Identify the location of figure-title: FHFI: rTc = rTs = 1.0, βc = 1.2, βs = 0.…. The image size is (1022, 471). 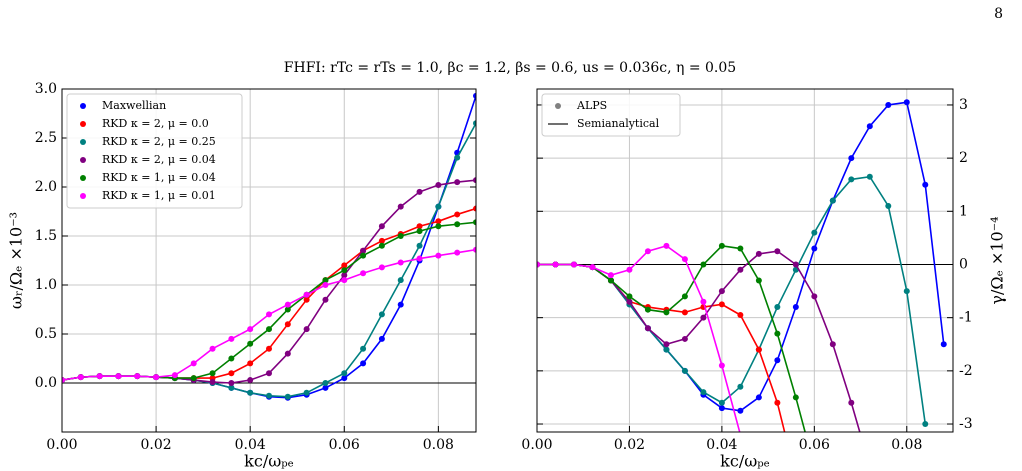
(510, 68).